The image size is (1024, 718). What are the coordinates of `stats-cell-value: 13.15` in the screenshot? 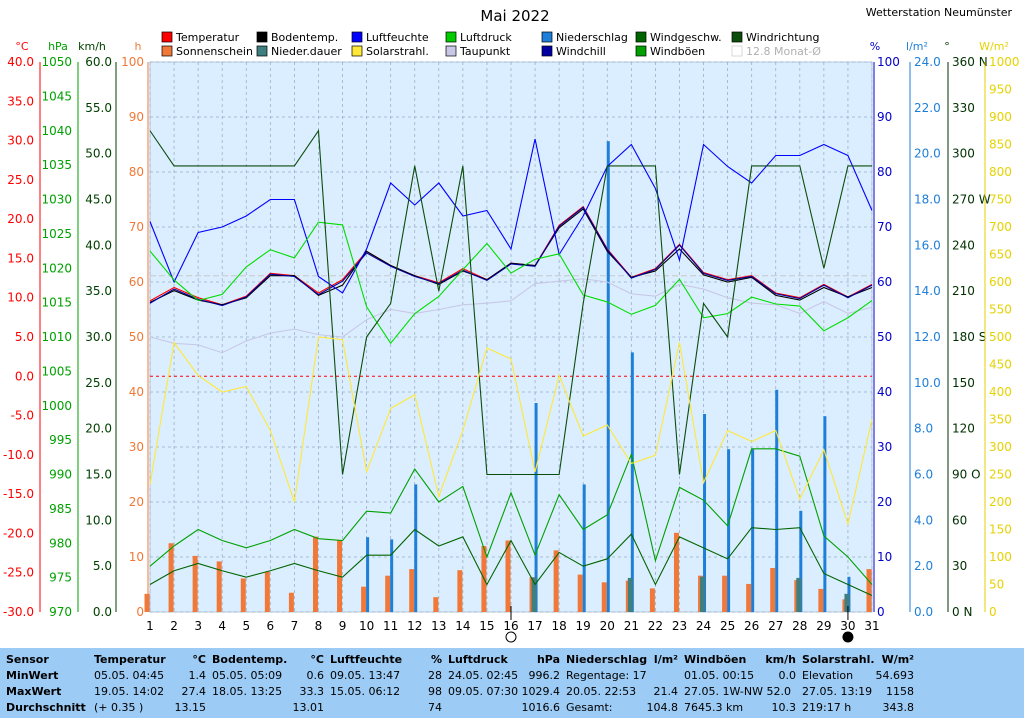 It's located at (190, 707).